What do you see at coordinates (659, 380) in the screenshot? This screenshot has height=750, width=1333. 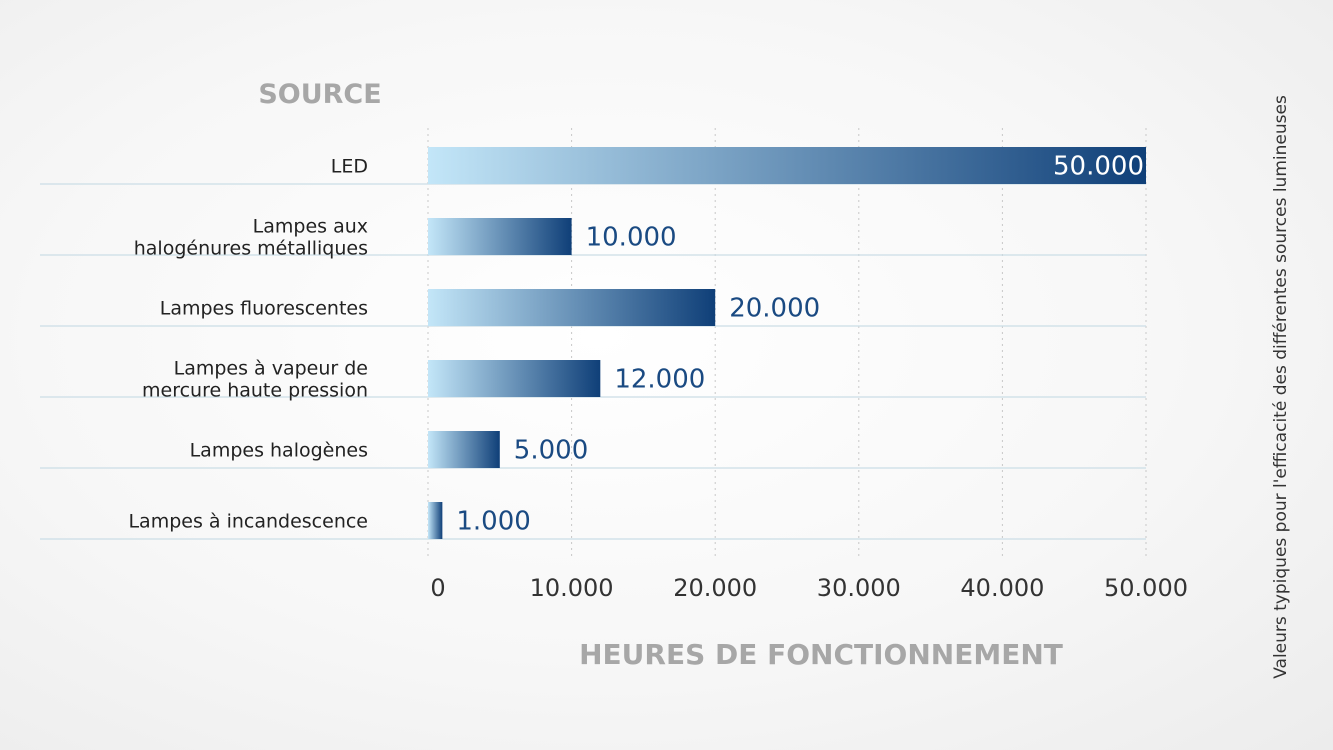 I see `data-label: 12.000` at bounding box center [659, 380].